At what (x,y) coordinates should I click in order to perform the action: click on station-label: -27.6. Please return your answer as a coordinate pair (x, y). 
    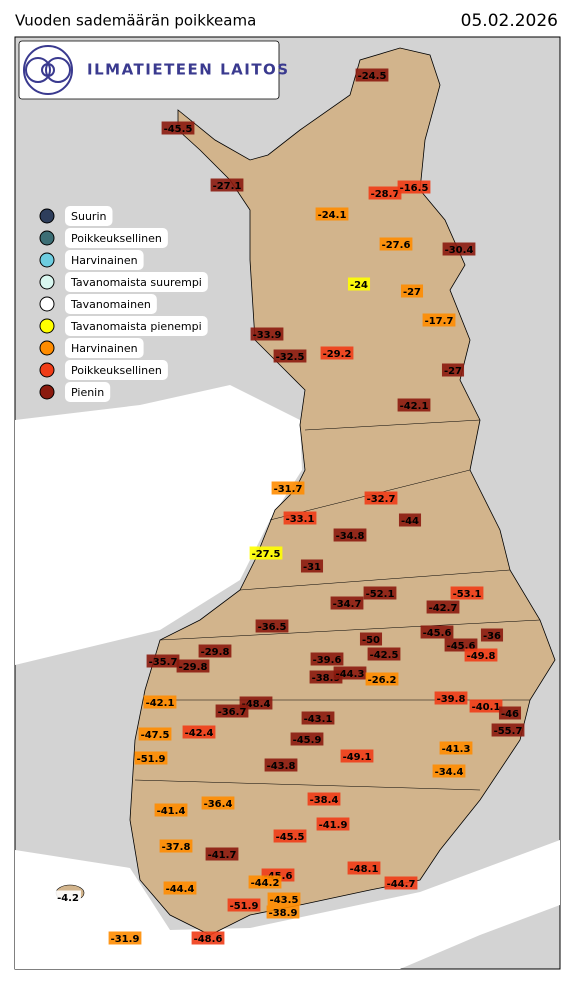
    Looking at the image, I should click on (396, 245).